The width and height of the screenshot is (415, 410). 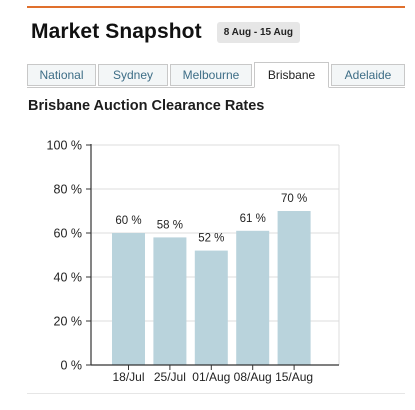 I want to click on header-divider, so click(x=216, y=7).